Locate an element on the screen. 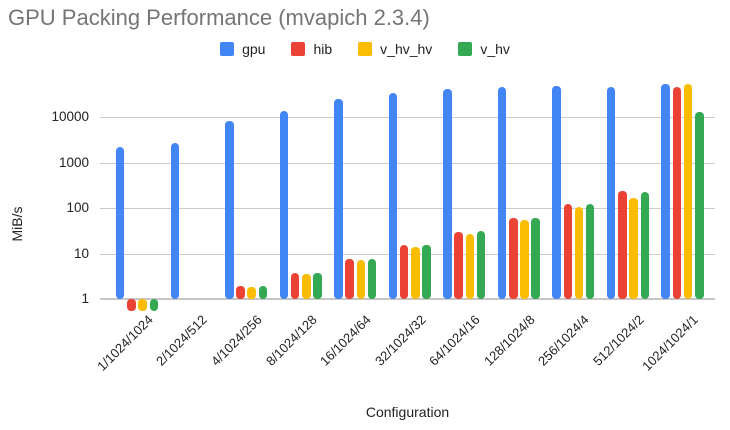 This screenshot has width=730, height=430. bar-gpu-16/1024/64 is located at coordinates (338, 198).